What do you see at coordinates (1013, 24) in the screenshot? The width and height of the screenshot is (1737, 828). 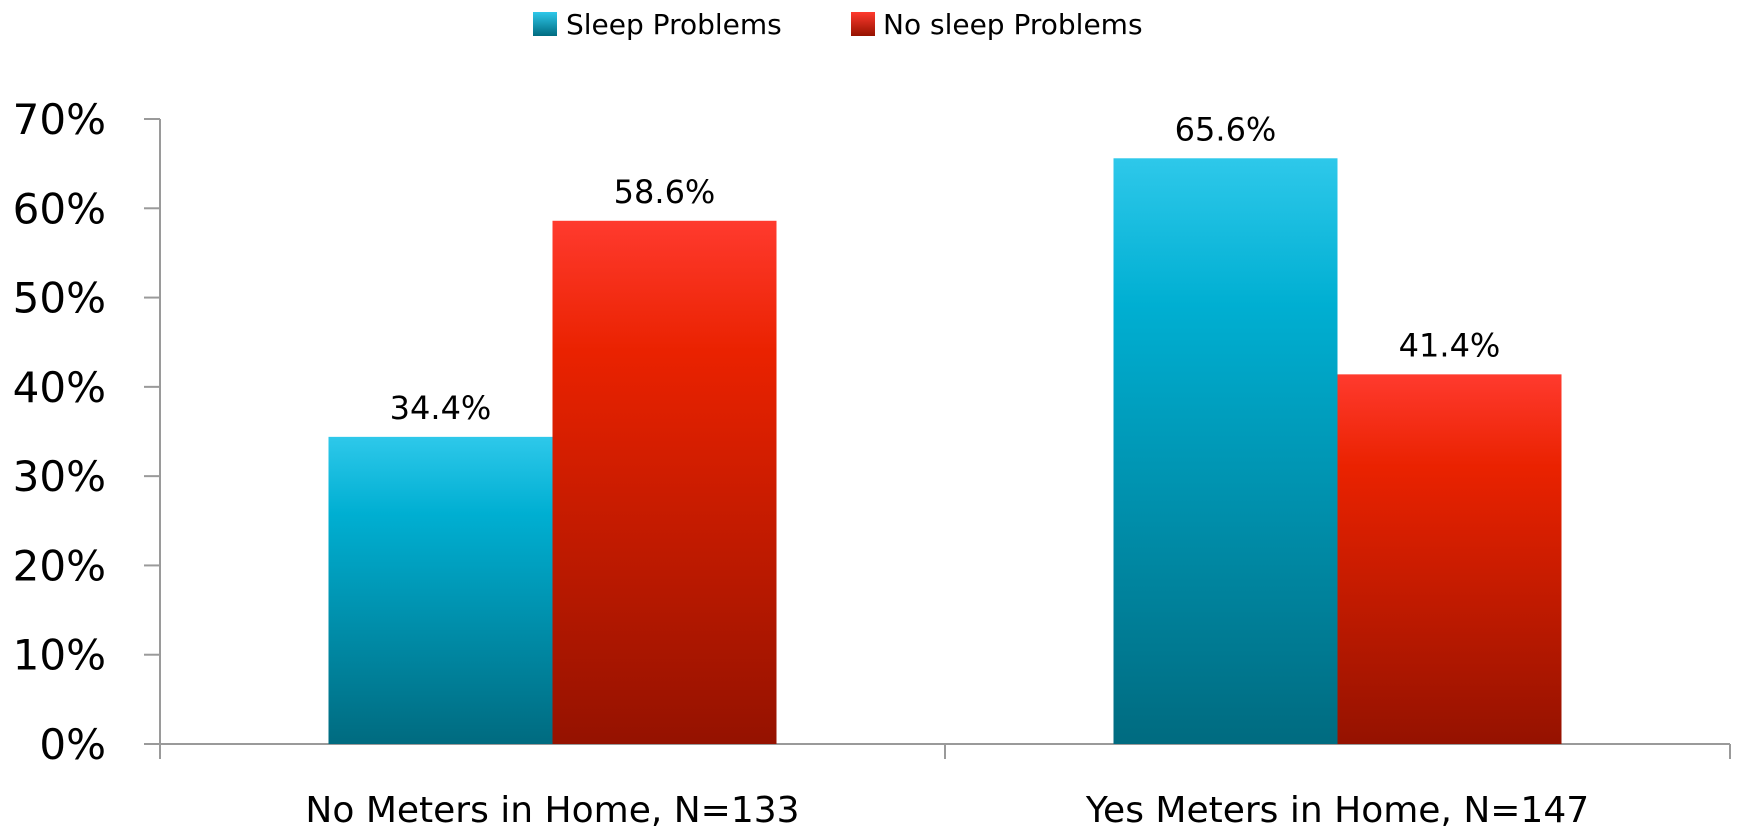 I see `legend-label: No sleep Problems` at bounding box center [1013, 24].